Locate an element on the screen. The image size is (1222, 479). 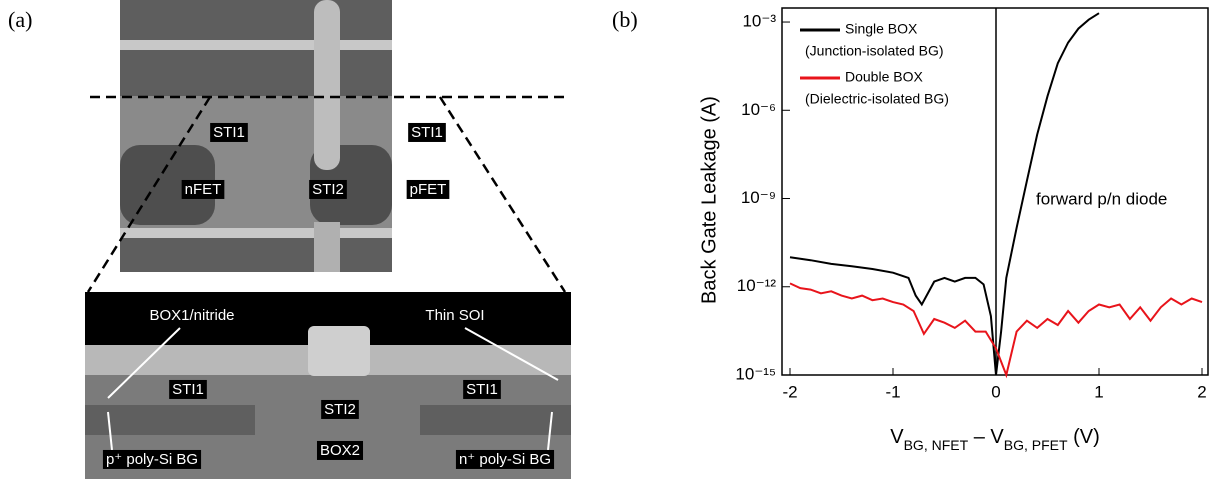
x-axis-title-part: V is located at coordinates (897, 437).